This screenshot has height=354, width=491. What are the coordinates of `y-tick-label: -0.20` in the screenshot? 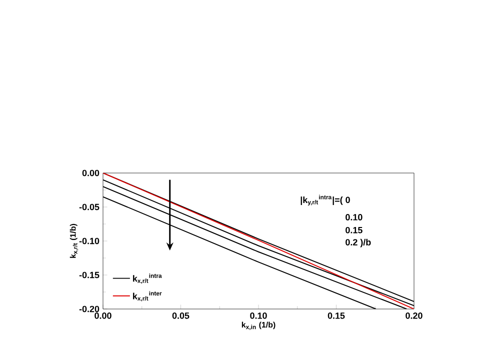 It's located at (89, 309).